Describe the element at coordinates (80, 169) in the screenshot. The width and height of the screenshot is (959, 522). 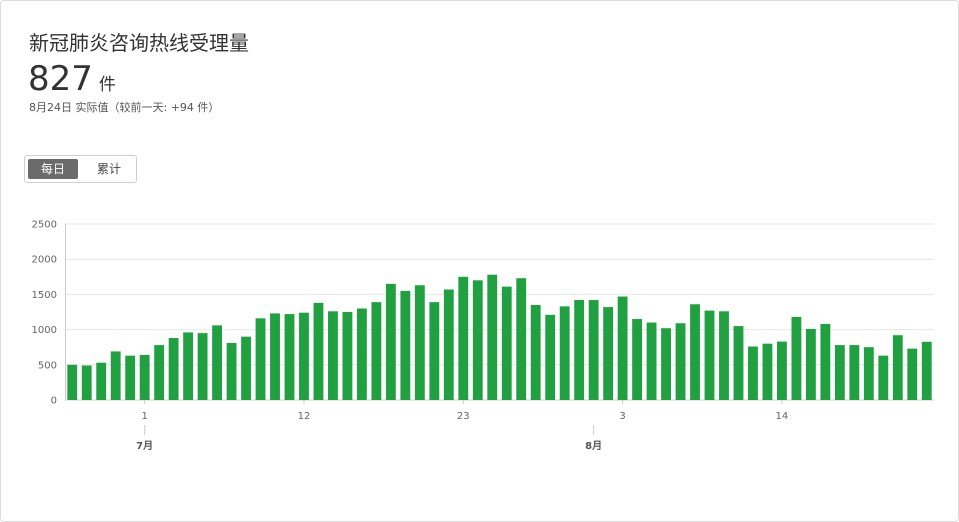
I see `view-toggle: 每日 累计` at that location.